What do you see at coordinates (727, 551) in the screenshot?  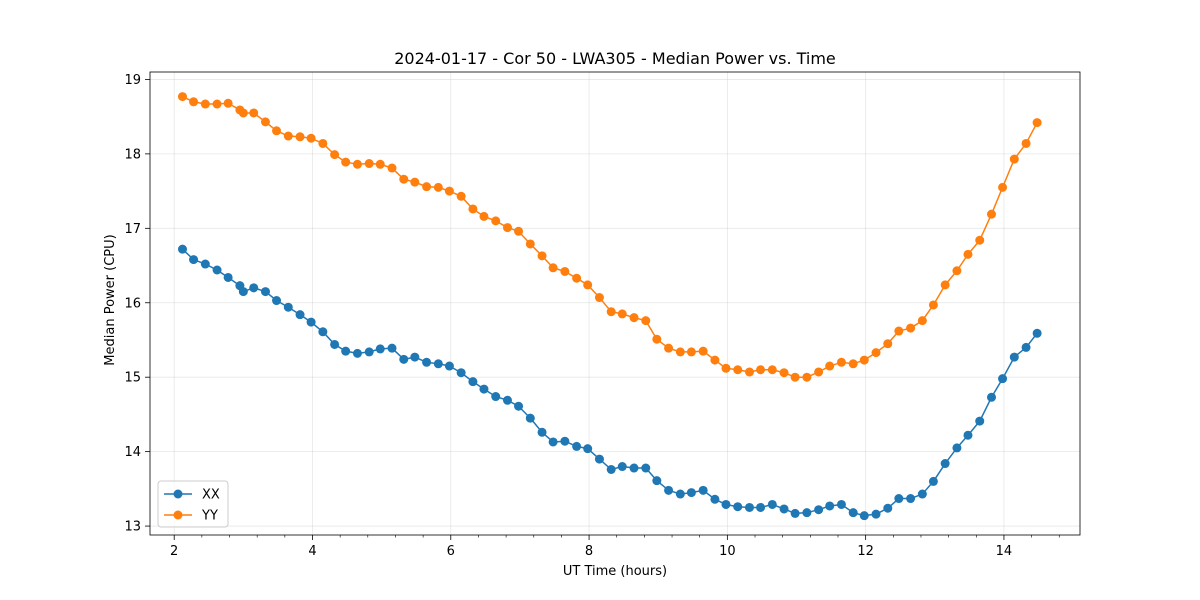 I see `x-tick-label: 10` at bounding box center [727, 551].